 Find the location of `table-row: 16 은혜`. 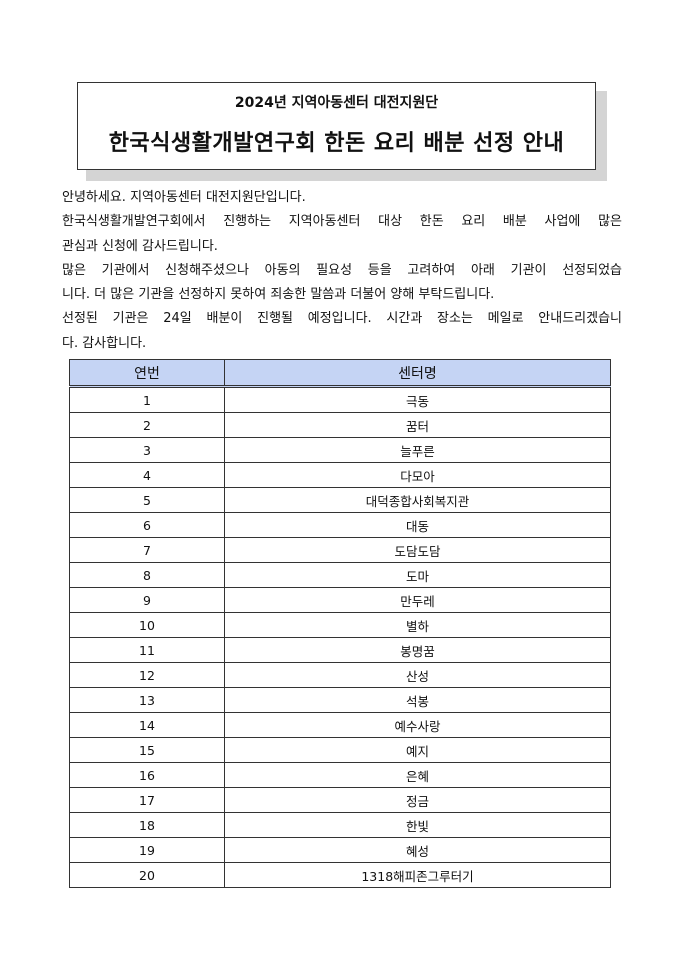

table-row: 16 은혜 is located at coordinates (340, 775).